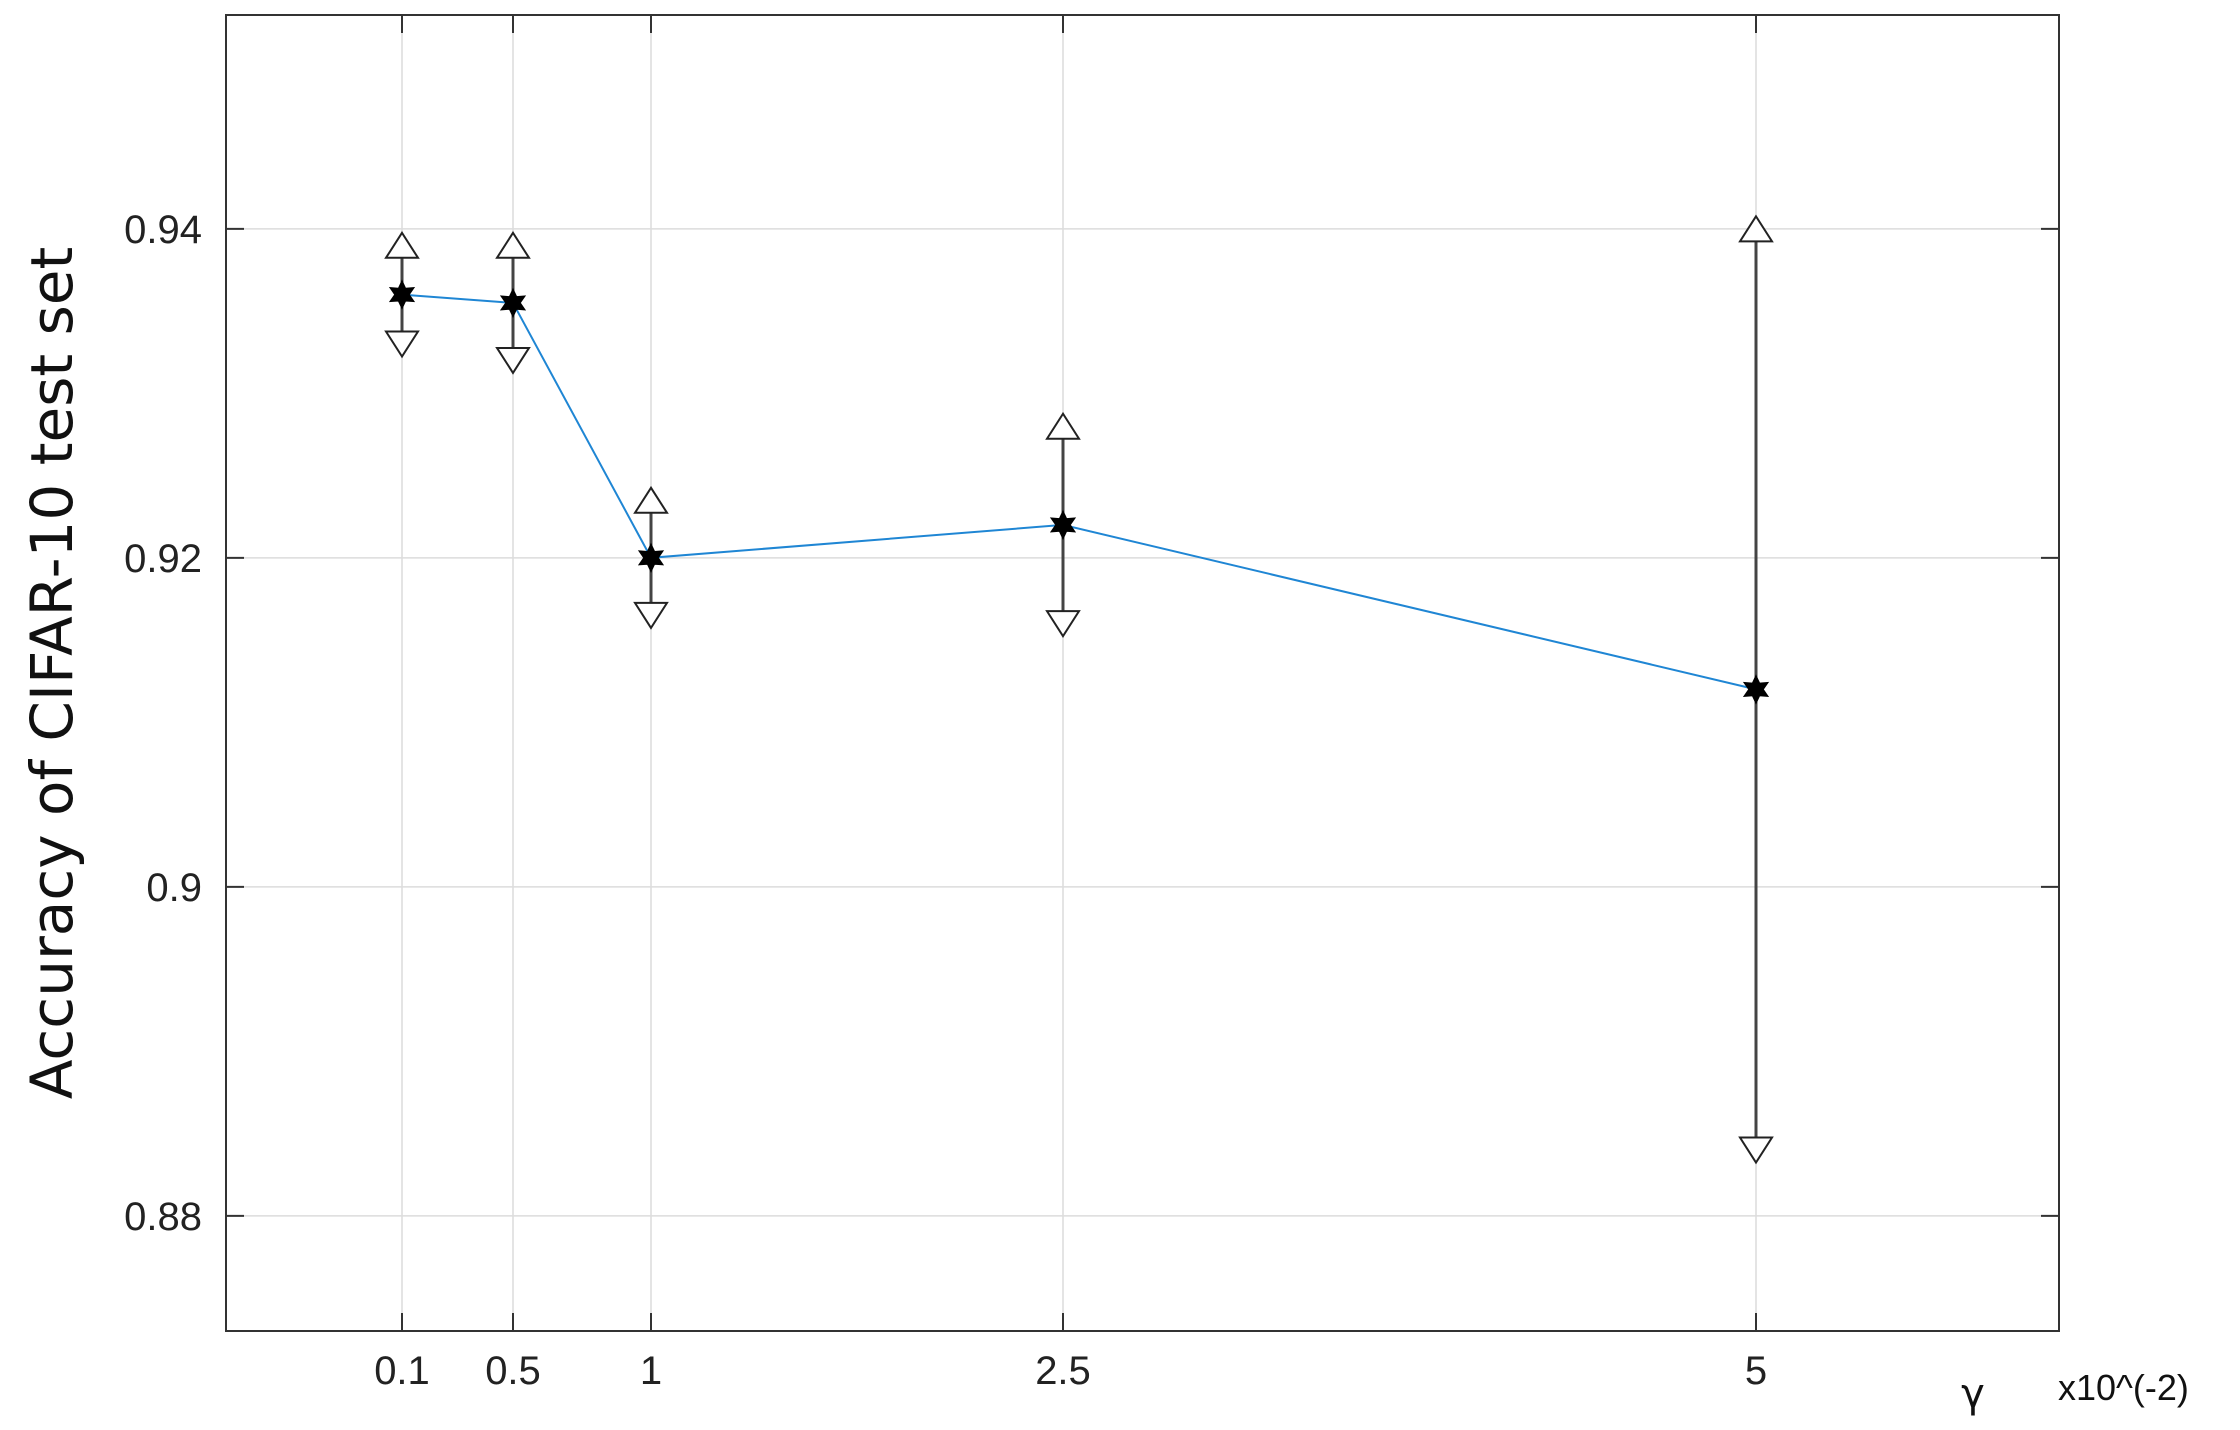 The width and height of the screenshot is (2240, 1430). What do you see at coordinates (1756, 1371) in the screenshot?
I see `x-tick-label: 5` at bounding box center [1756, 1371].